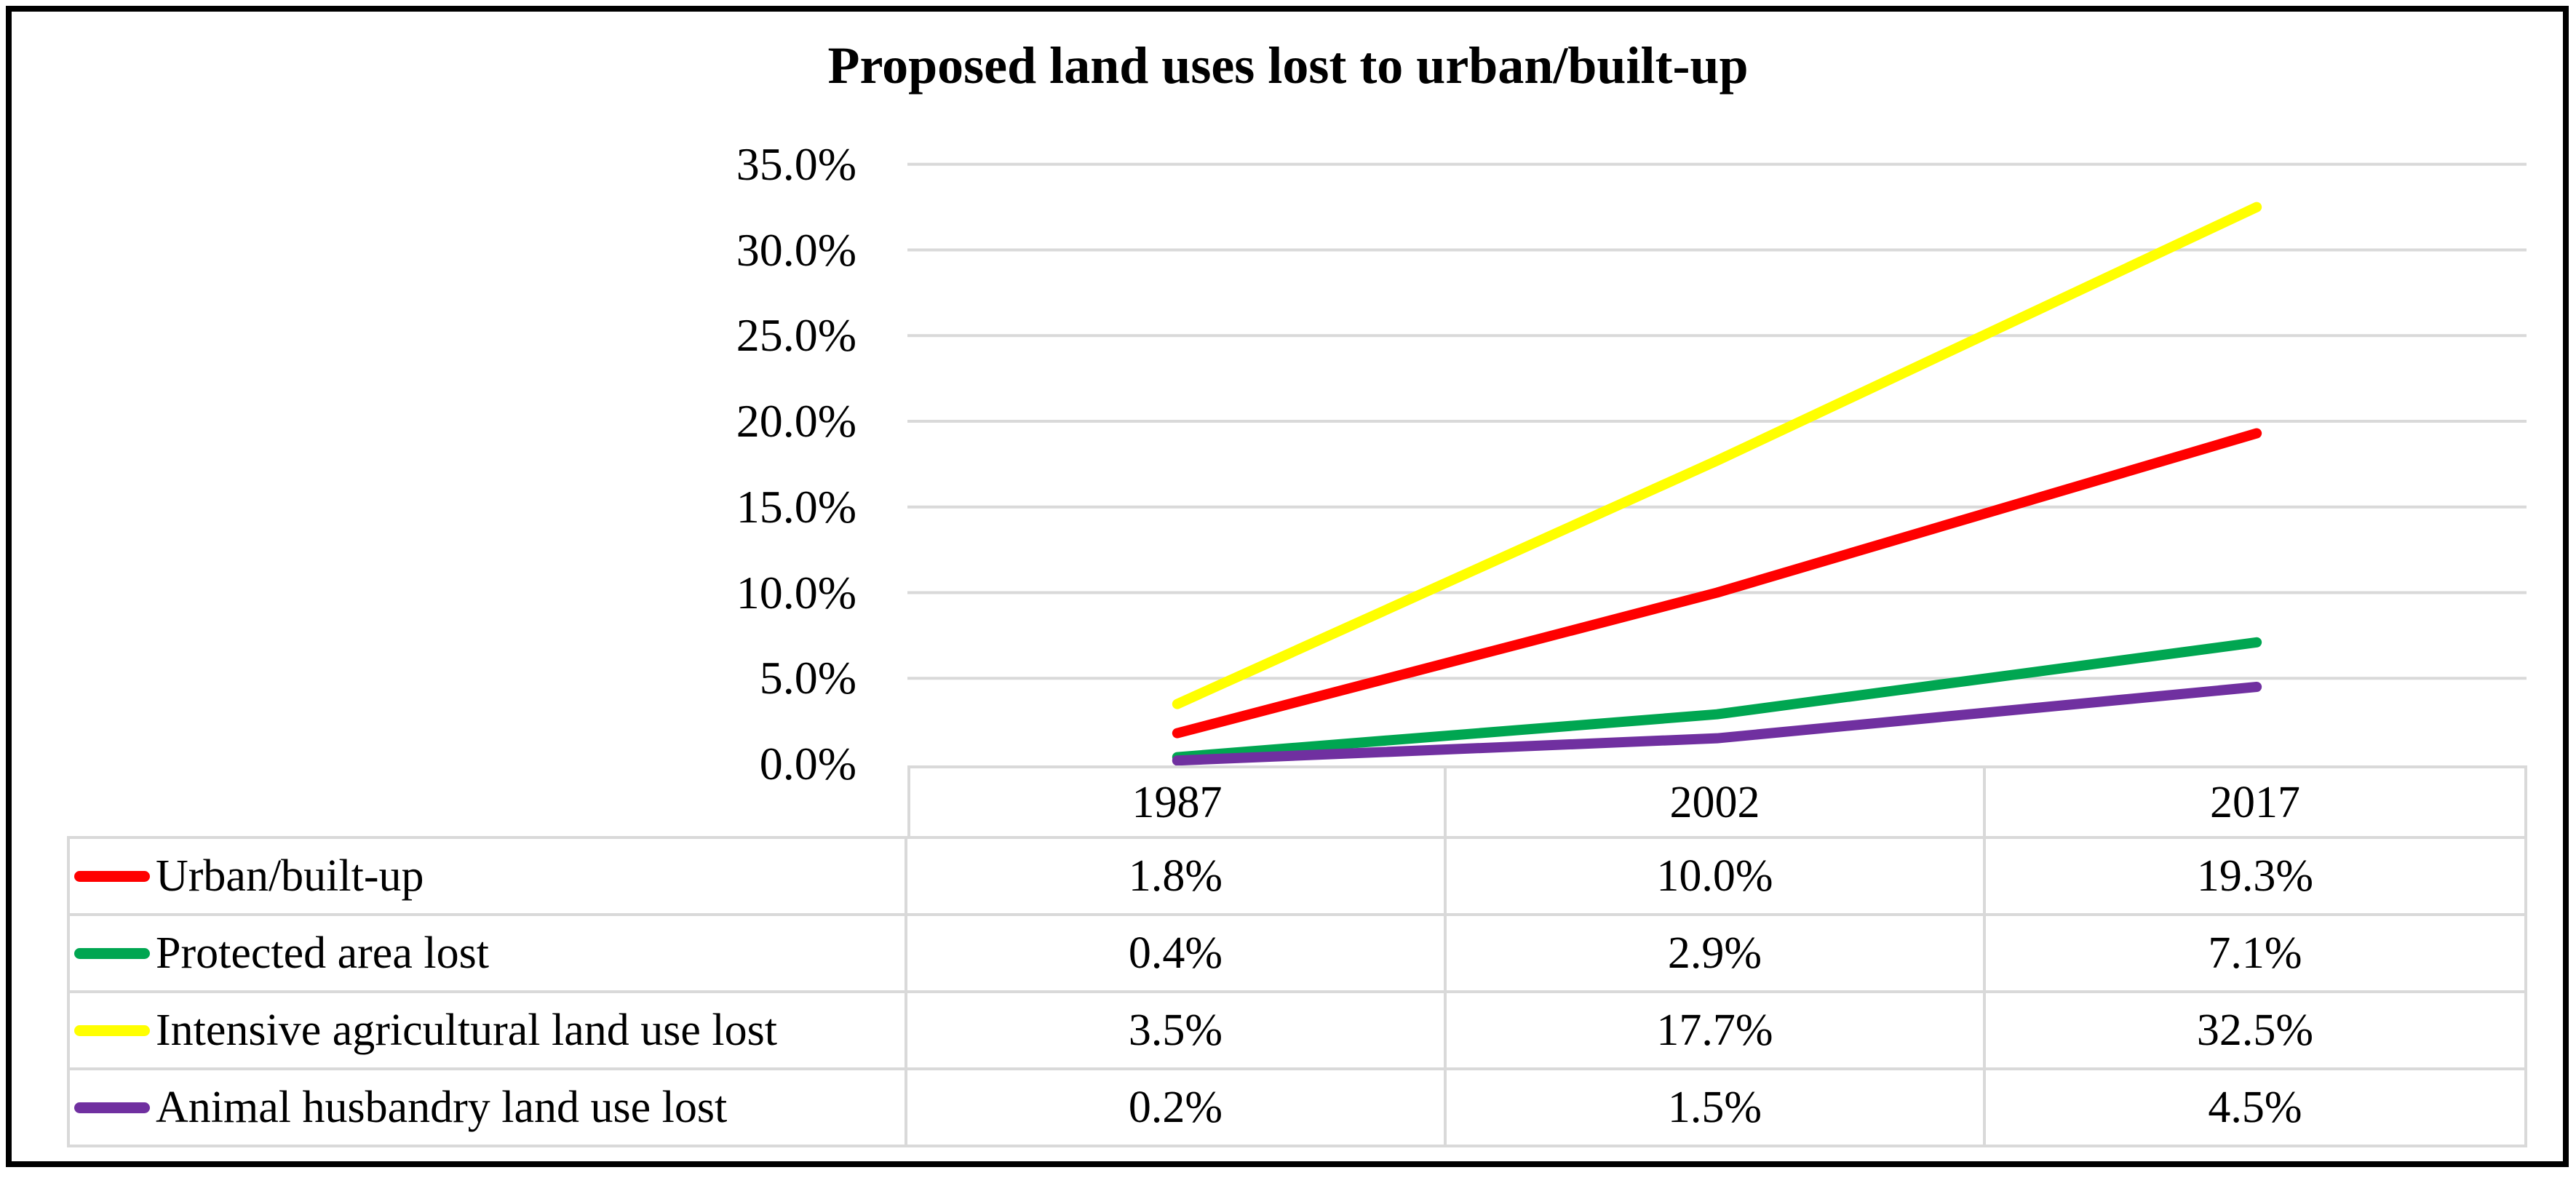 Image resolution: width=2576 pixels, height=1178 pixels. I want to click on table-cell-protected-area-lost: 7.1%, so click(2256, 954).